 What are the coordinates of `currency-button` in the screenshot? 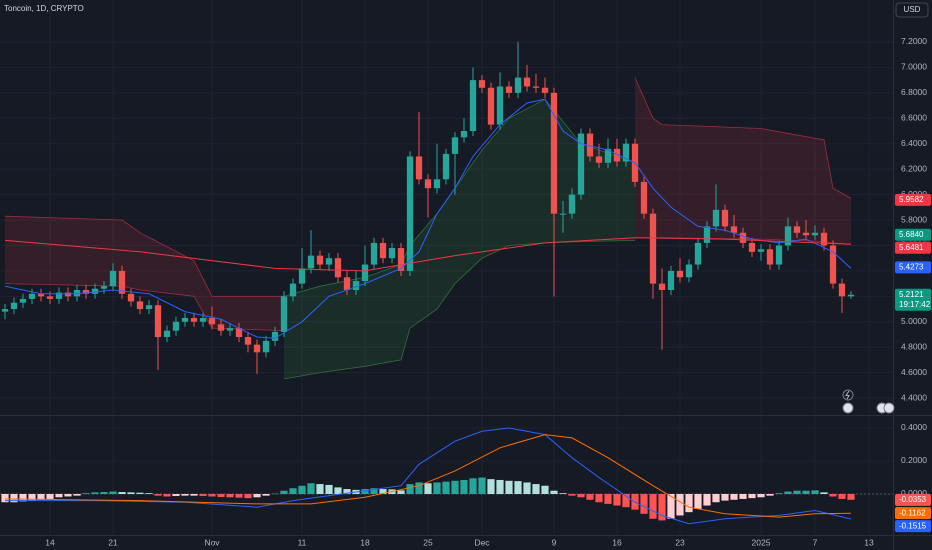 It's located at (912, 10).